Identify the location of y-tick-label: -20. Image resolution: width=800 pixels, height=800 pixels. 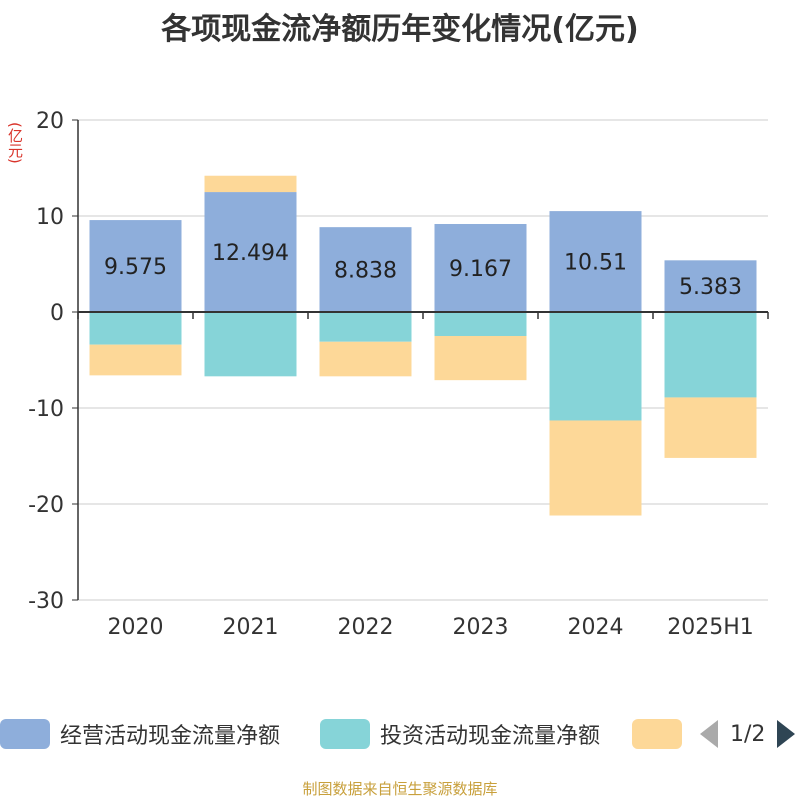
(46, 505).